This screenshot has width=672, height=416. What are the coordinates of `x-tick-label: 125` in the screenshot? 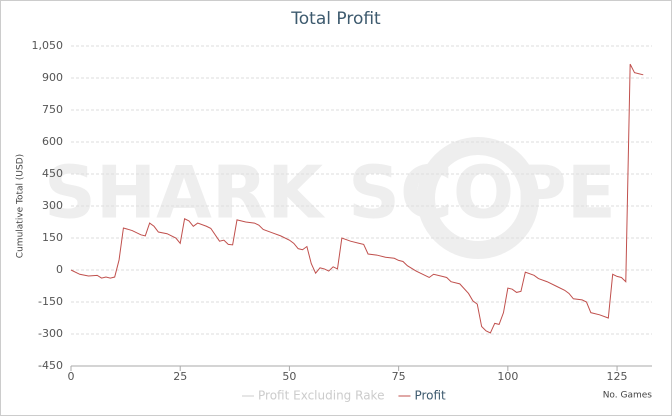 It's located at (617, 376).